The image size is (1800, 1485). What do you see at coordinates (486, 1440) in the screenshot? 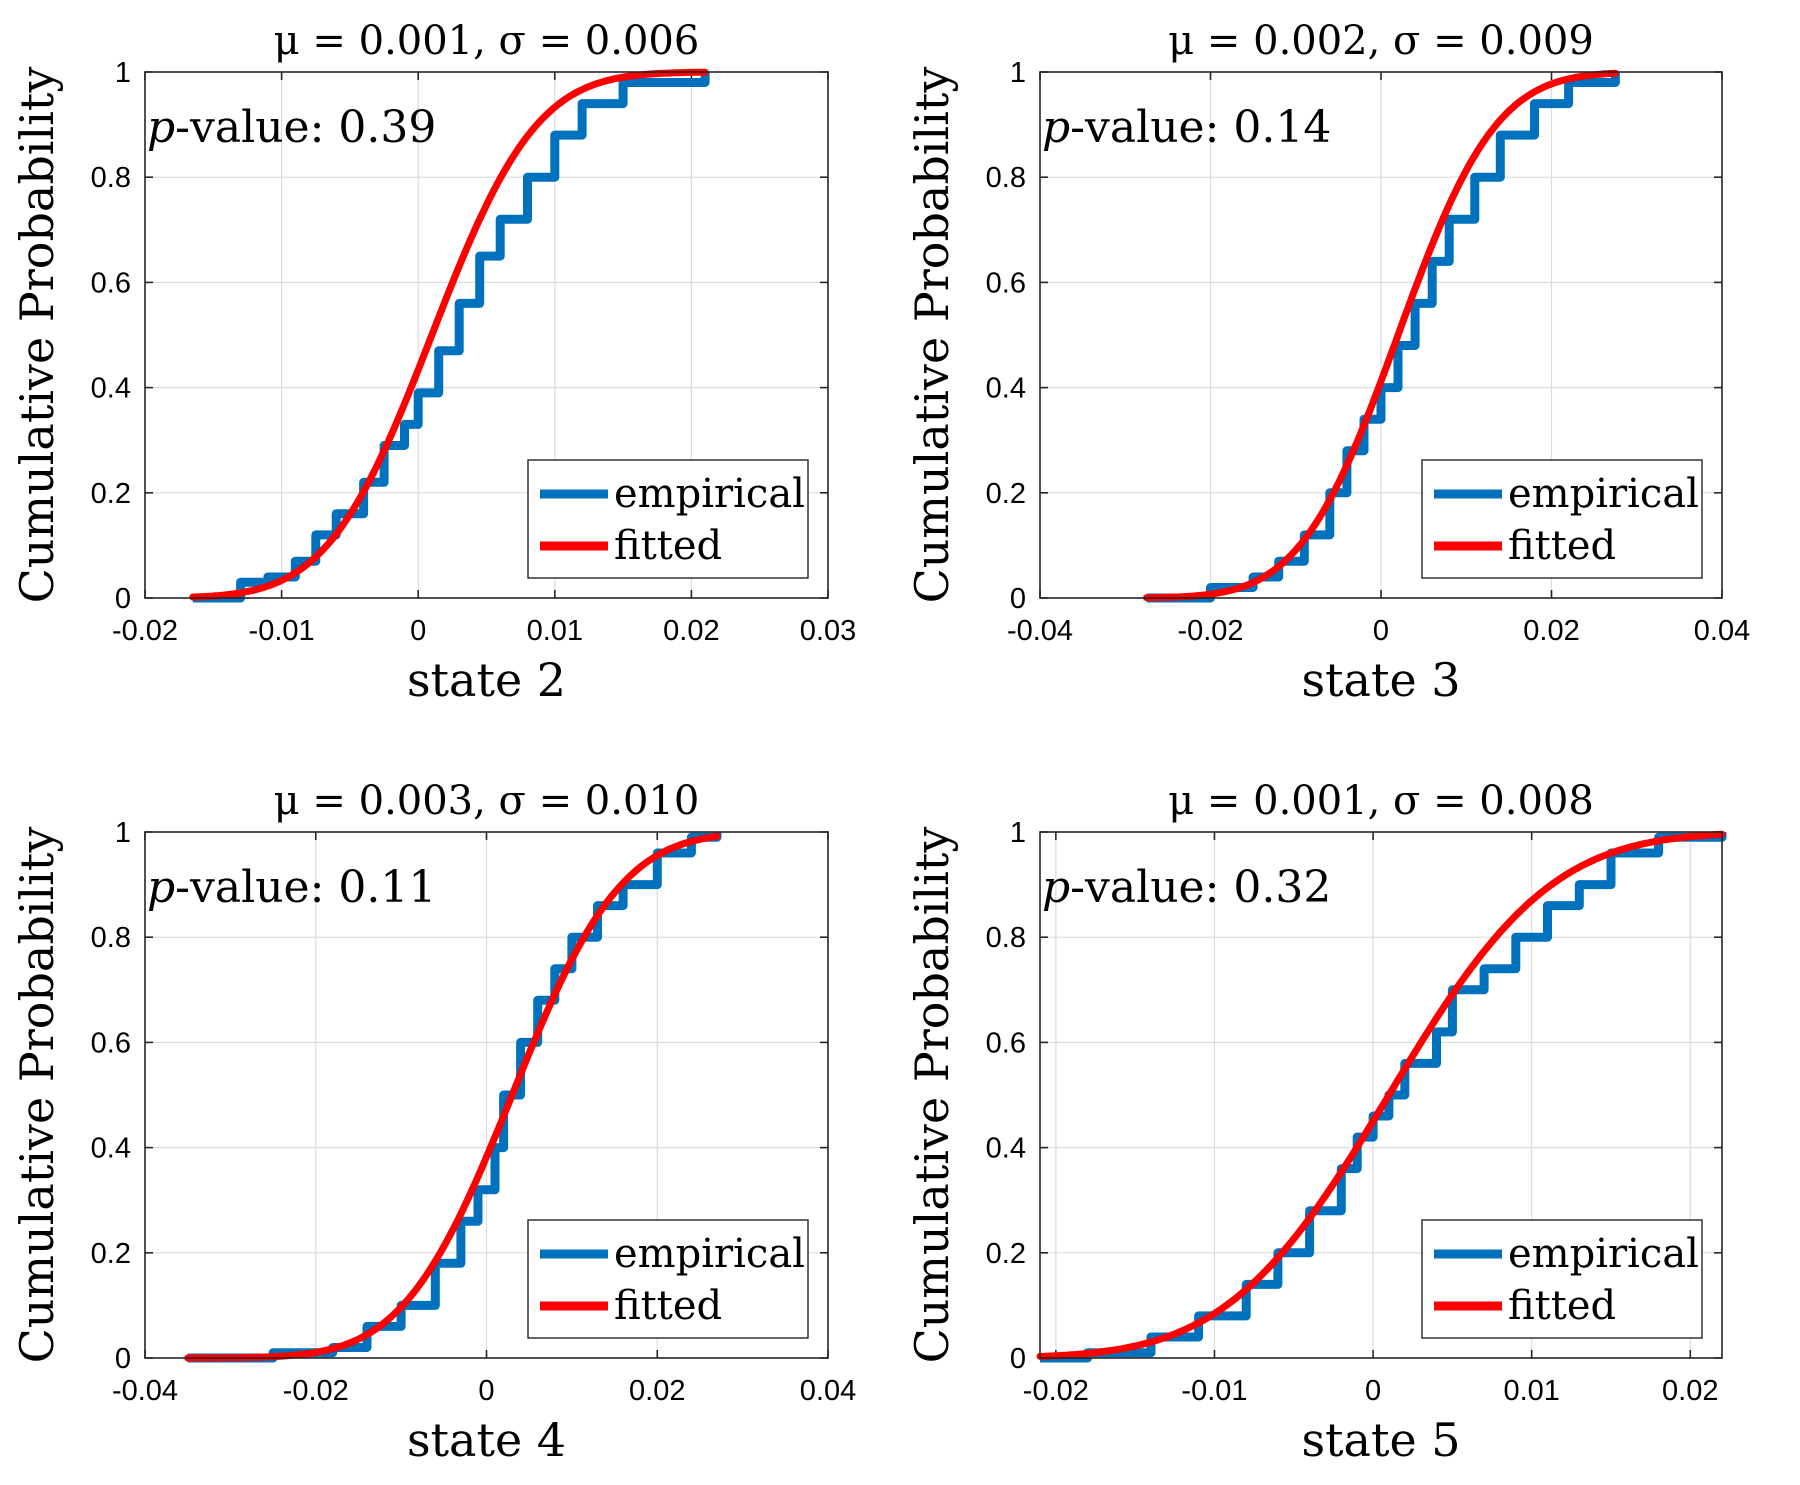
I see `x-axis-label: state 4` at bounding box center [486, 1440].